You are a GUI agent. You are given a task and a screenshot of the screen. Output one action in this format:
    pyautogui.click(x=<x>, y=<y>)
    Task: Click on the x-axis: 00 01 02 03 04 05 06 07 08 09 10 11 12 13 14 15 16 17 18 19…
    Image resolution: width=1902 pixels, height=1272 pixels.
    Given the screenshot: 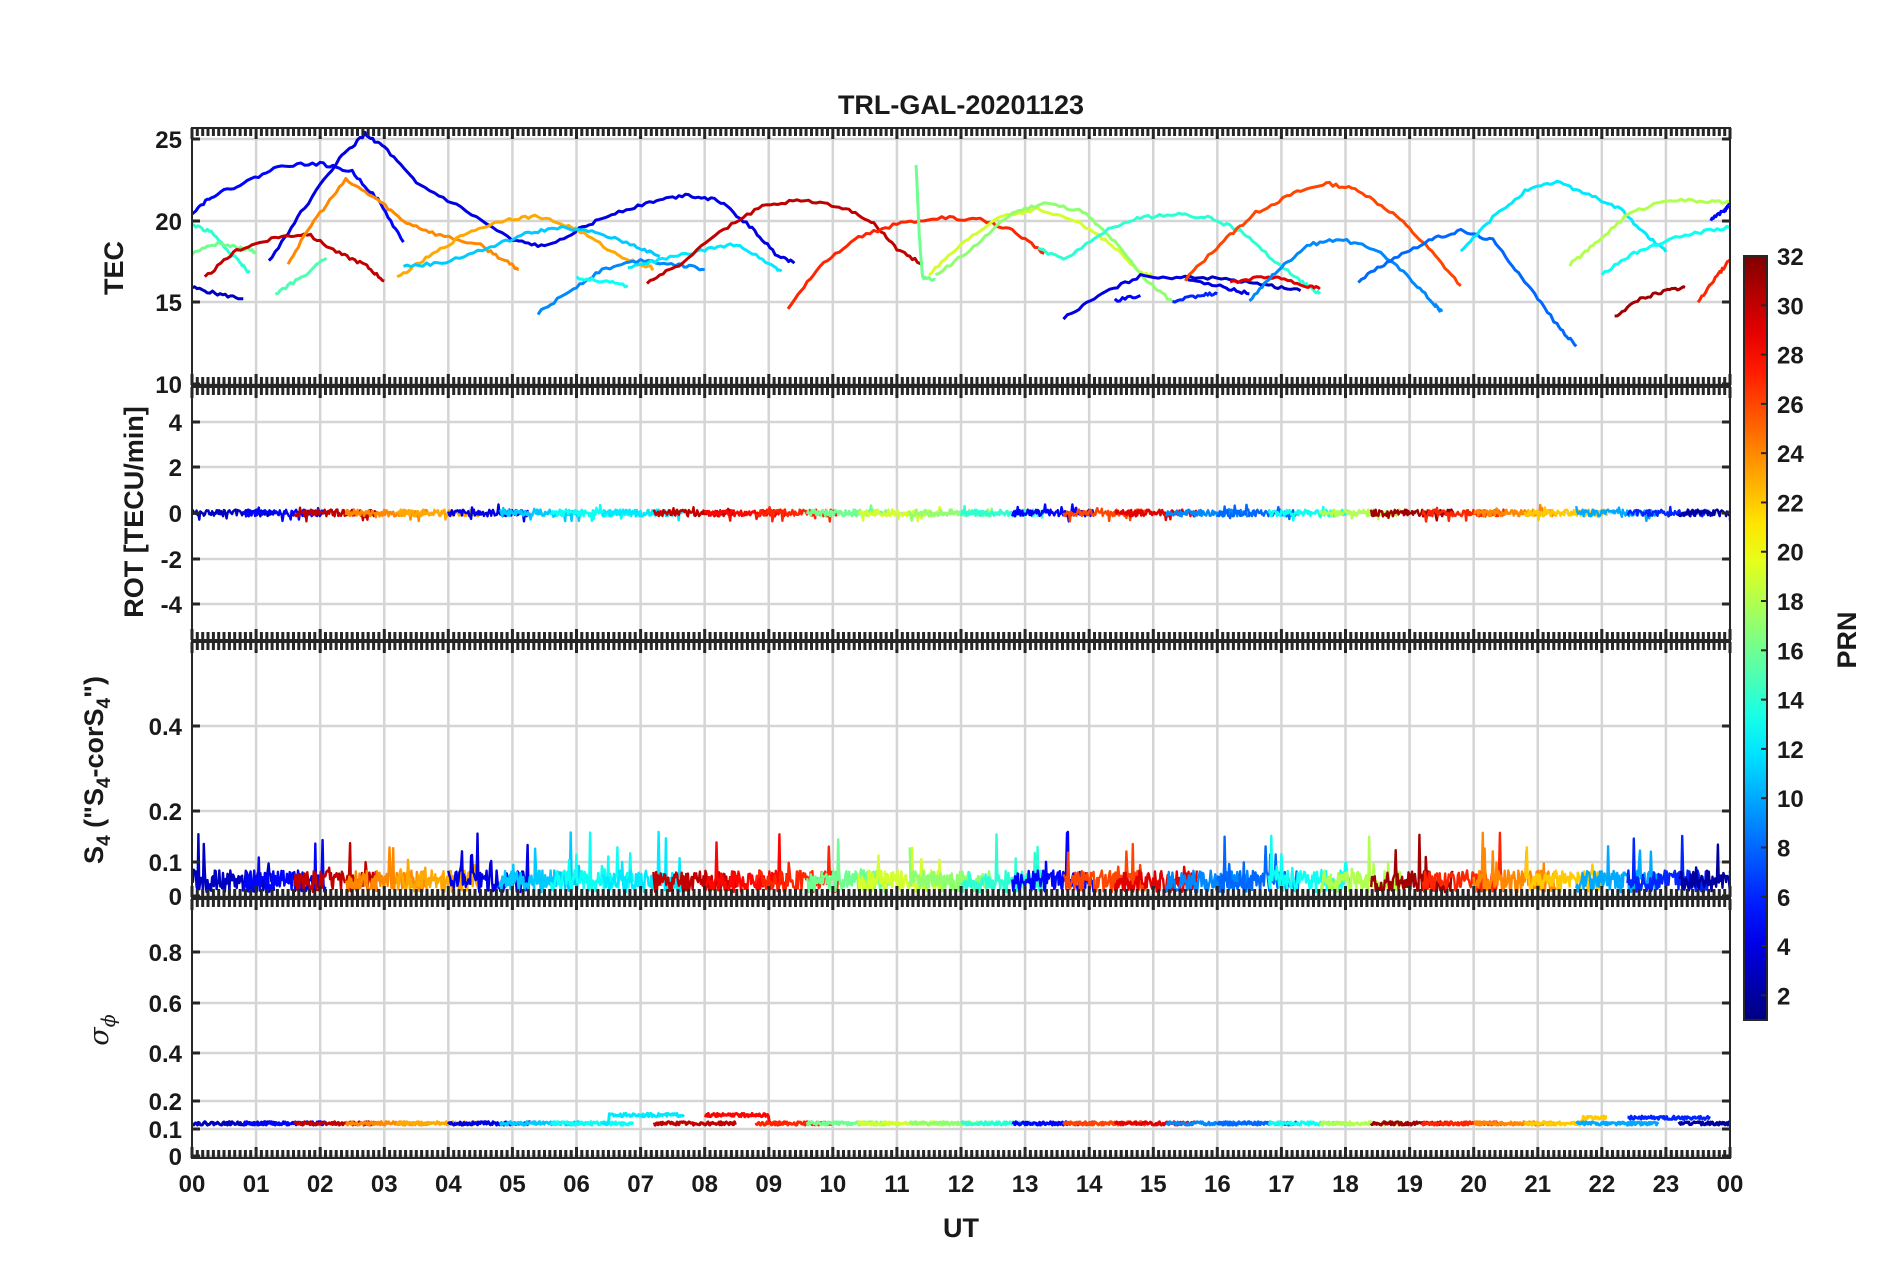 What is the action you would take?
    pyautogui.click(x=961, y=1184)
    